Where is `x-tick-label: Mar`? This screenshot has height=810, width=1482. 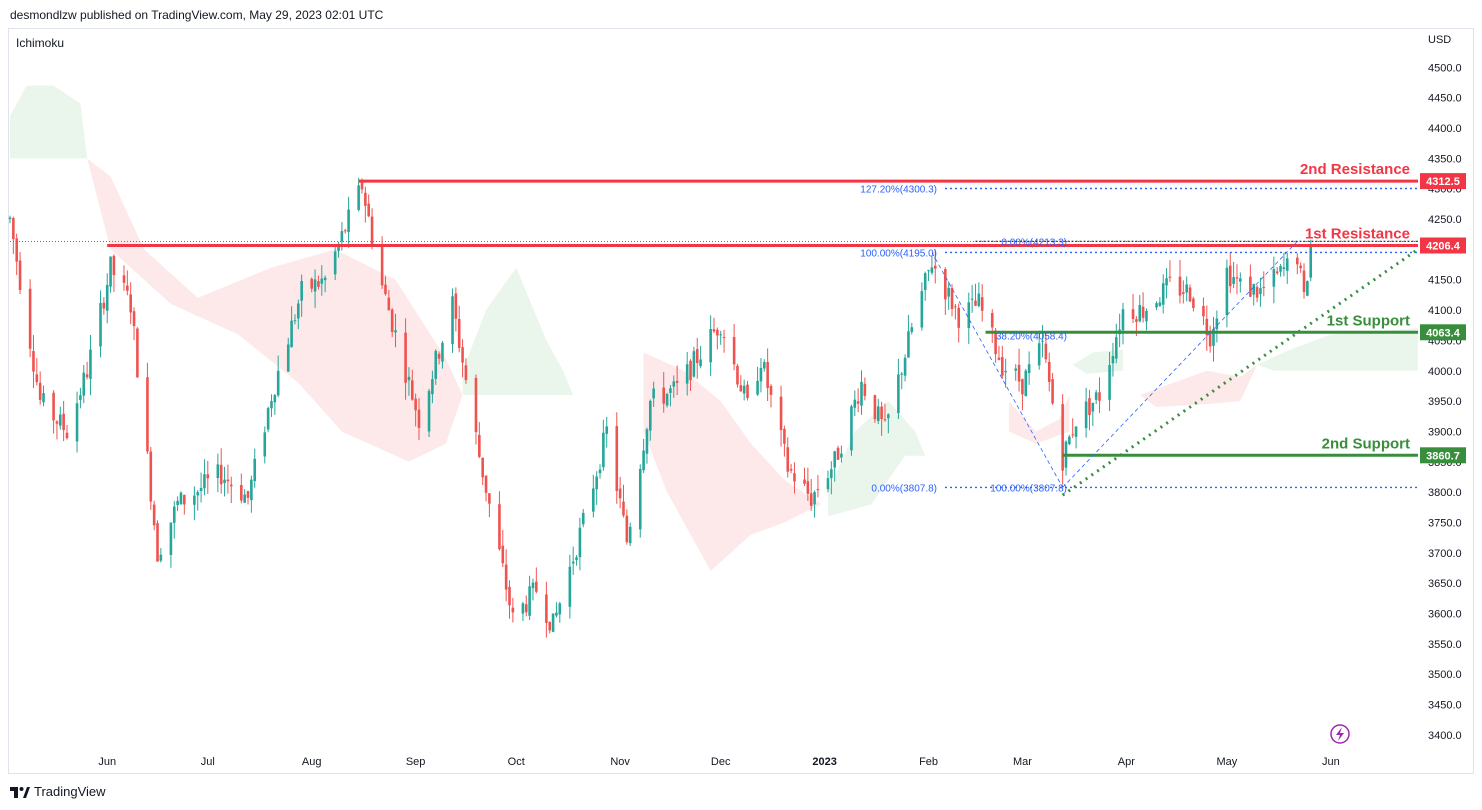
x-tick-label: Mar is located at coordinates (1022, 762).